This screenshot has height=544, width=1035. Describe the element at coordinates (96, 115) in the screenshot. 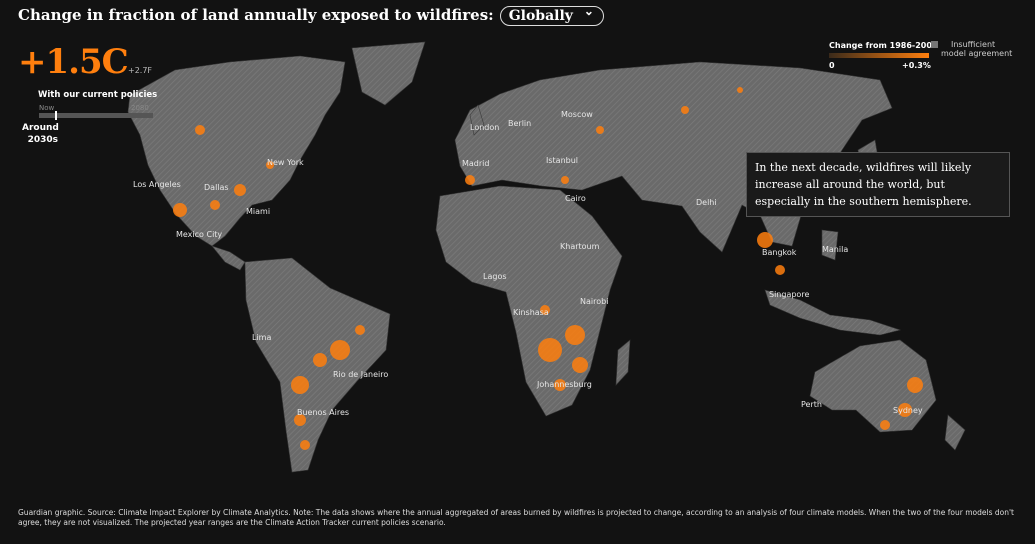

I see `timeline-slider` at that location.